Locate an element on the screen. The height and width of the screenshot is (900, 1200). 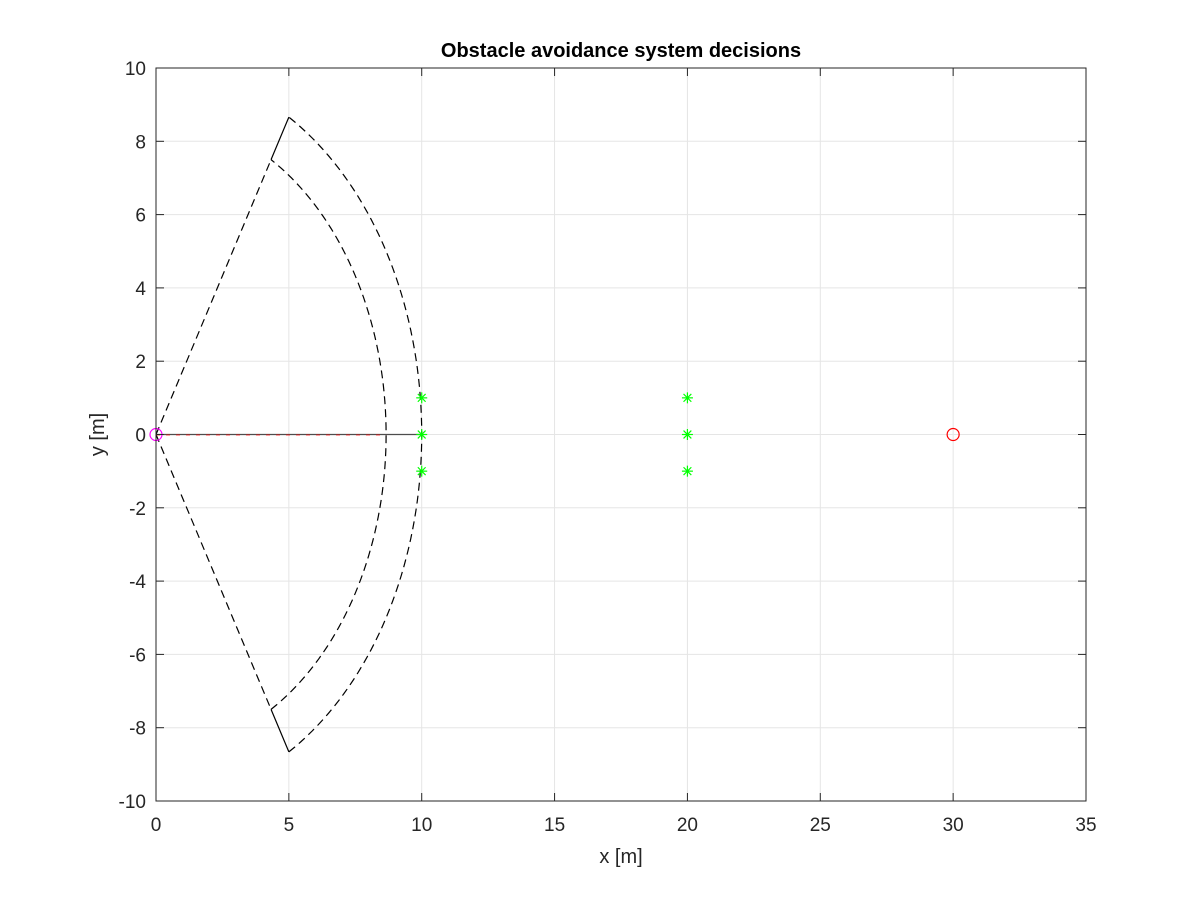
y-tick-label: 4 is located at coordinates (140, 289).